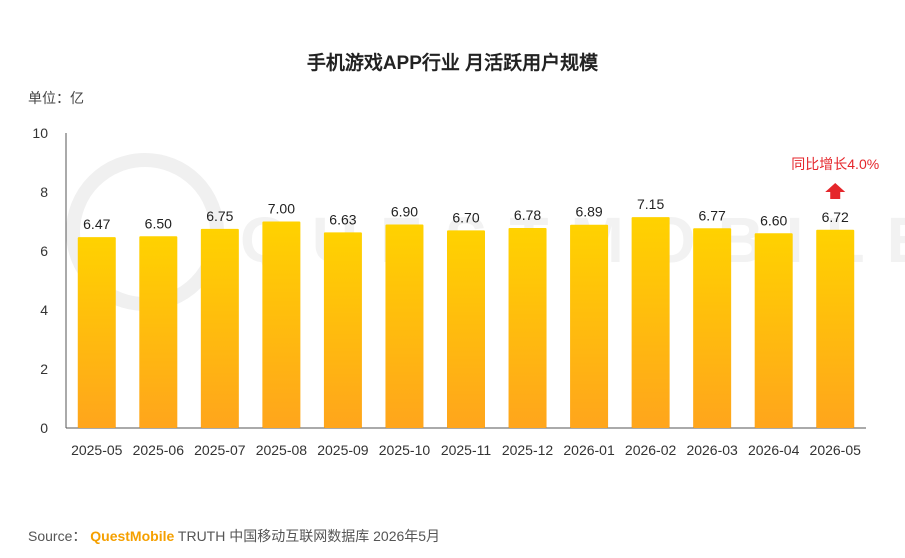 The height and width of the screenshot is (558, 905). Describe the element at coordinates (44, 428) in the screenshot. I see `y-tick-label: 0` at that location.